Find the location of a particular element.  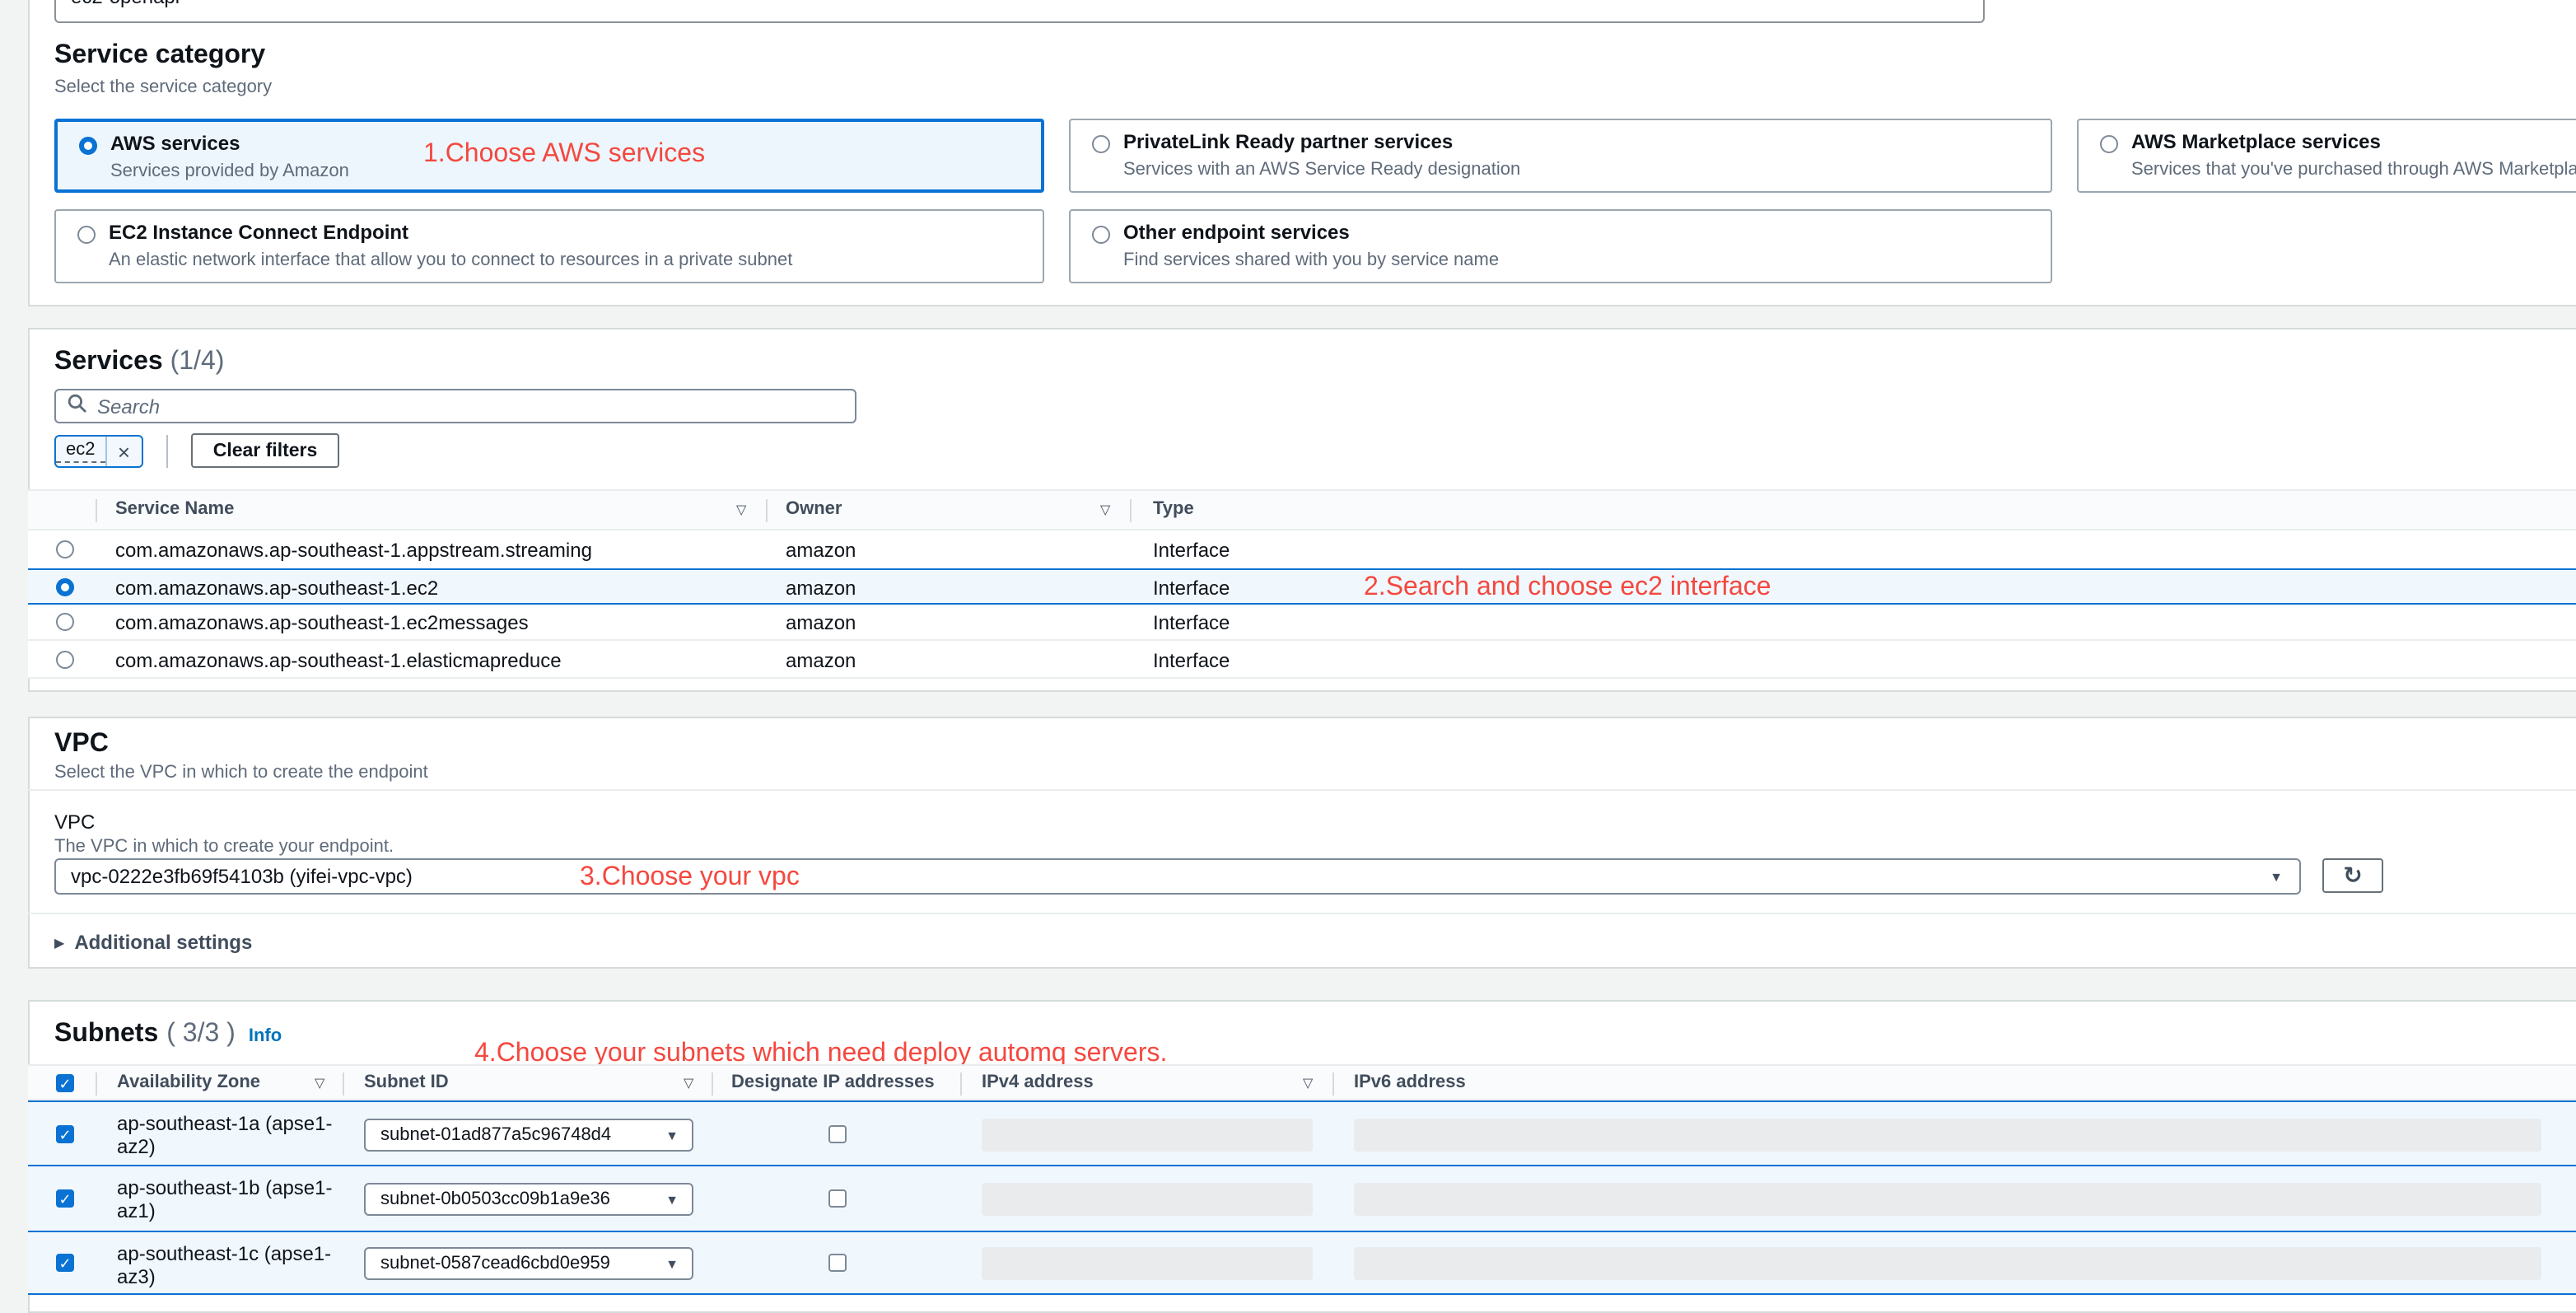

column-header-subnet-id: Subnet ID is located at coordinates (406, 1082).